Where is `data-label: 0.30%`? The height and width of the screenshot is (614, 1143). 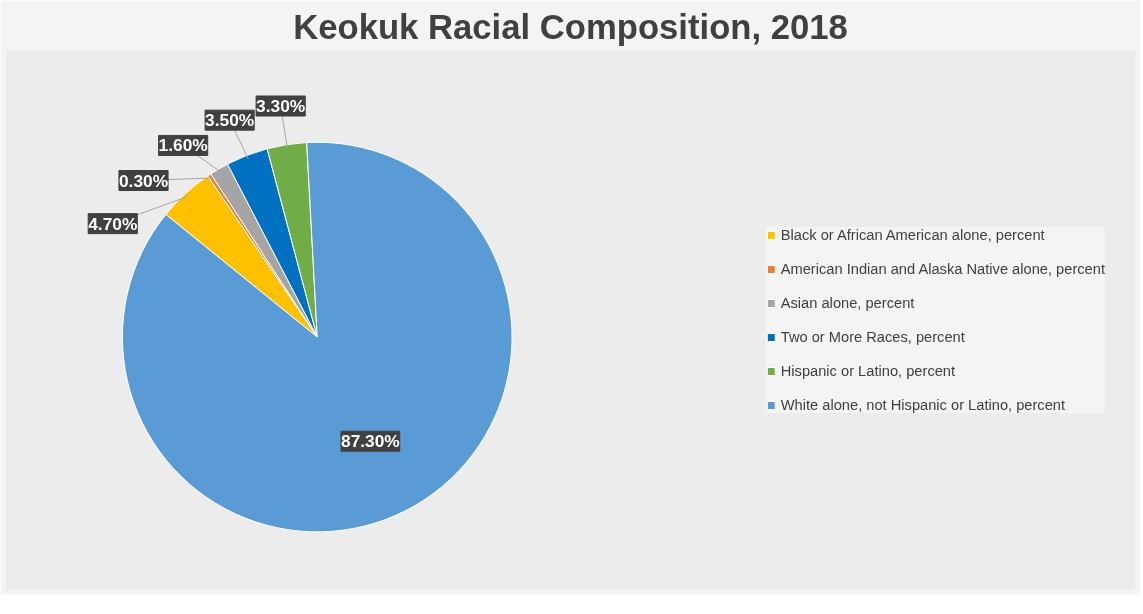 data-label: 0.30% is located at coordinates (143, 180).